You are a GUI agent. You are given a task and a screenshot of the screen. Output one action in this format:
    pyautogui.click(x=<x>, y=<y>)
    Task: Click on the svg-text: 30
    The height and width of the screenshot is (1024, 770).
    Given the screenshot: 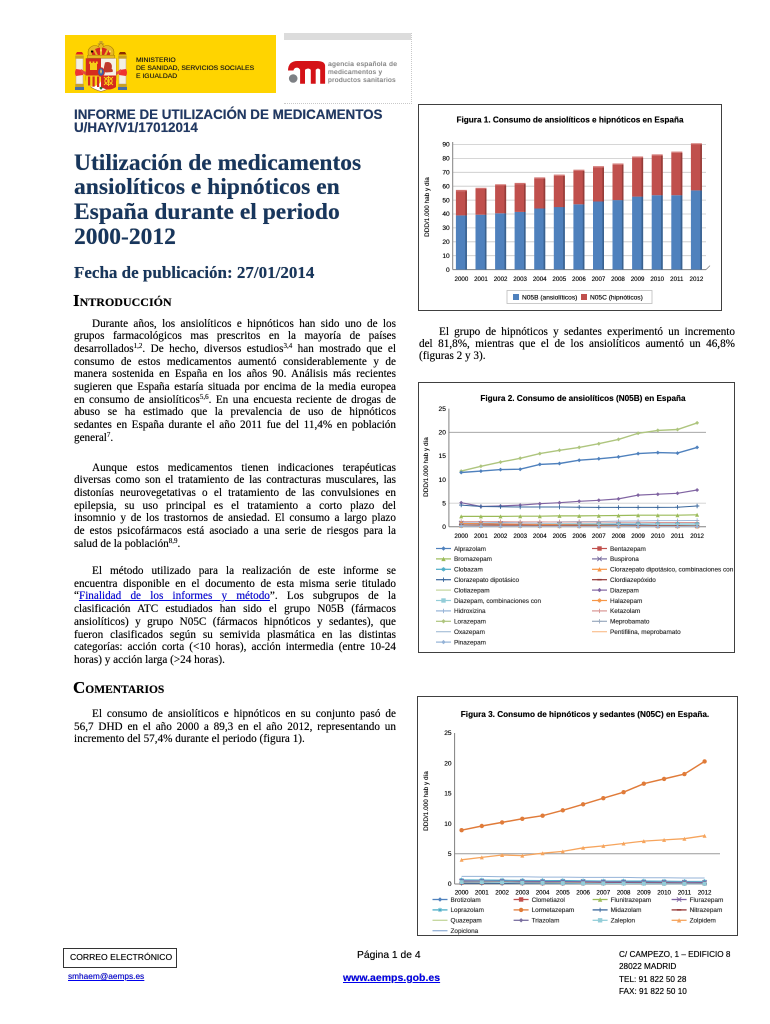 What is the action you would take?
    pyautogui.click(x=446, y=228)
    